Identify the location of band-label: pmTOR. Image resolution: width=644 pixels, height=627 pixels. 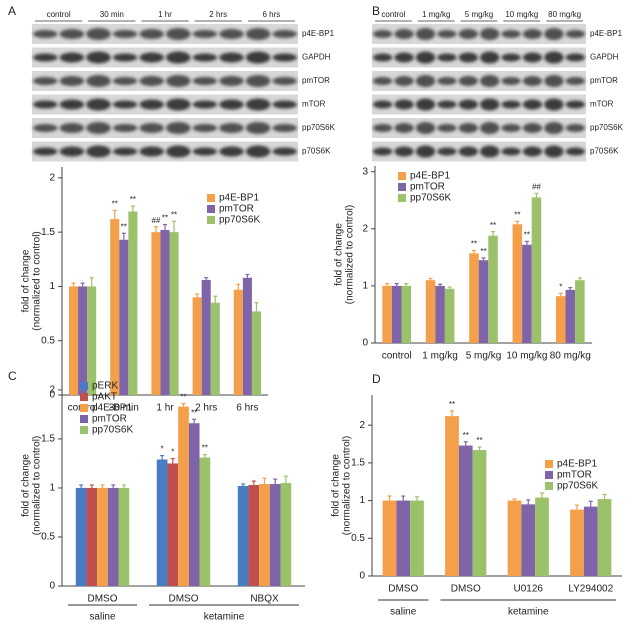
(316, 80).